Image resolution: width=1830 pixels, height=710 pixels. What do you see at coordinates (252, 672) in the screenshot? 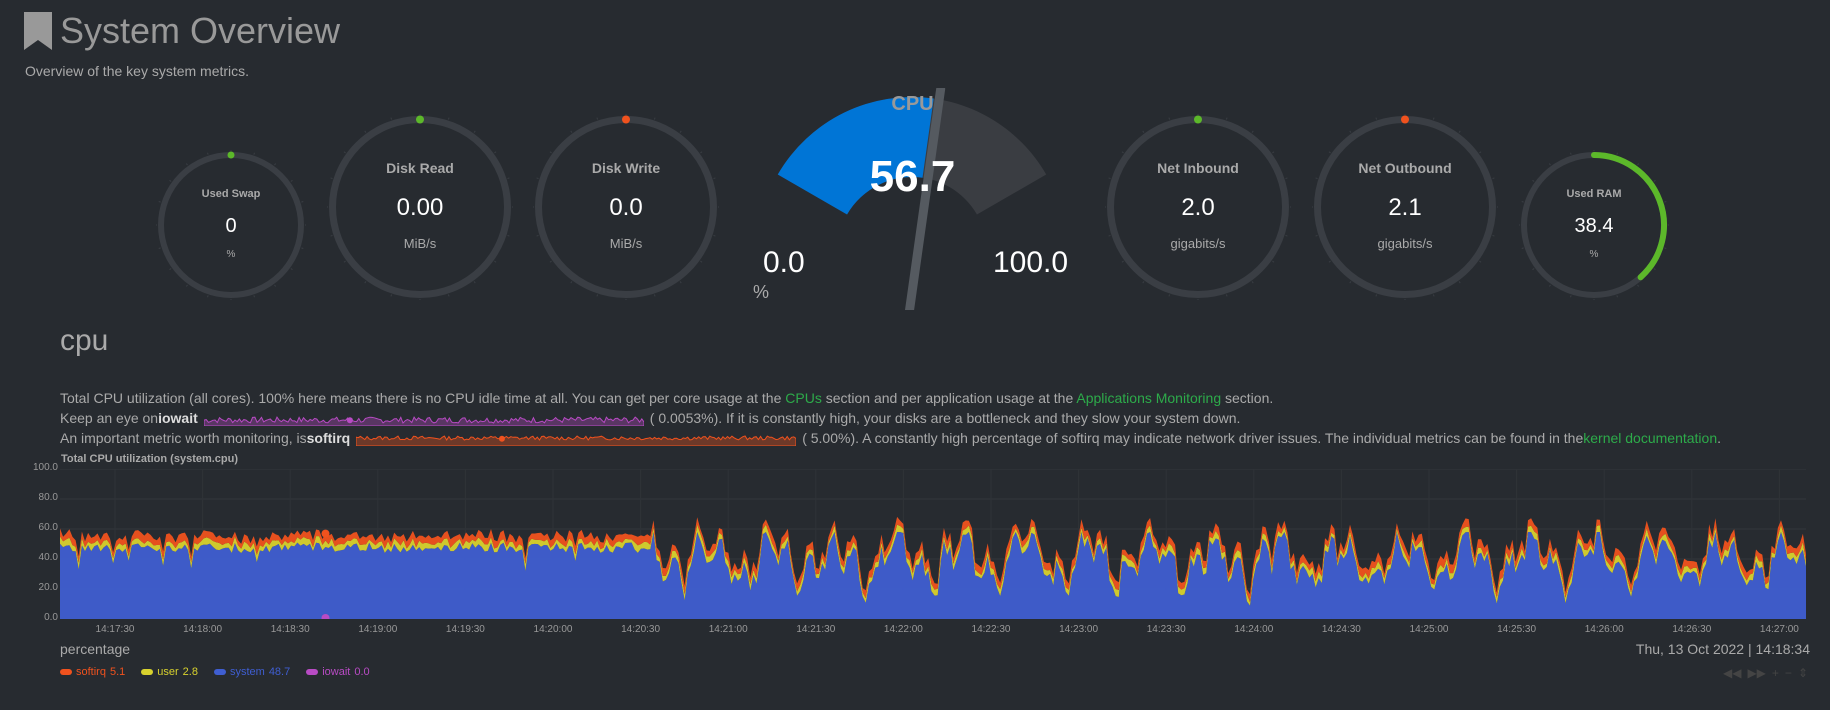
I see `legend-item-system: system 48.7` at bounding box center [252, 672].